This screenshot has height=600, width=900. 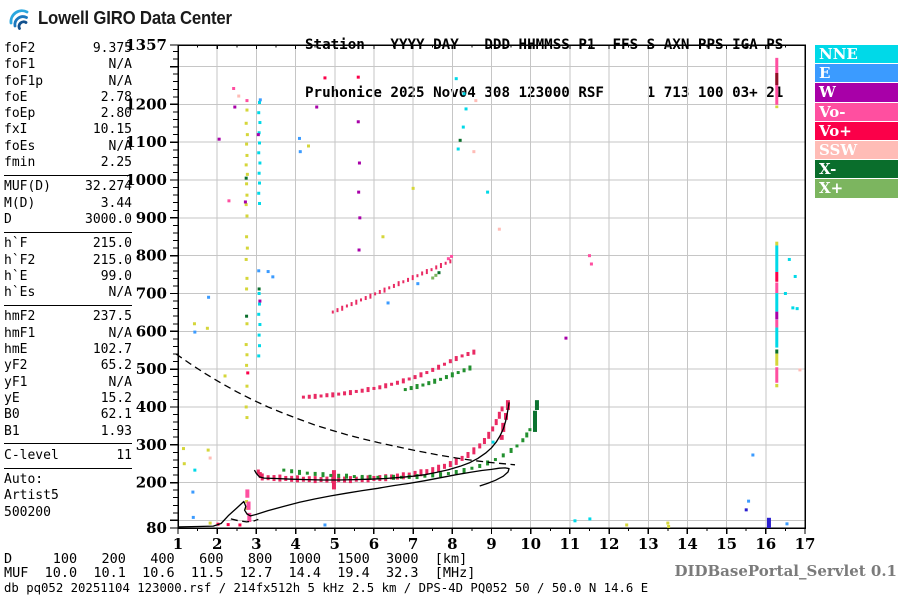 What do you see at coordinates (20, 146) in the screenshot?
I see `parameter-label: foEs` at bounding box center [20, 146].